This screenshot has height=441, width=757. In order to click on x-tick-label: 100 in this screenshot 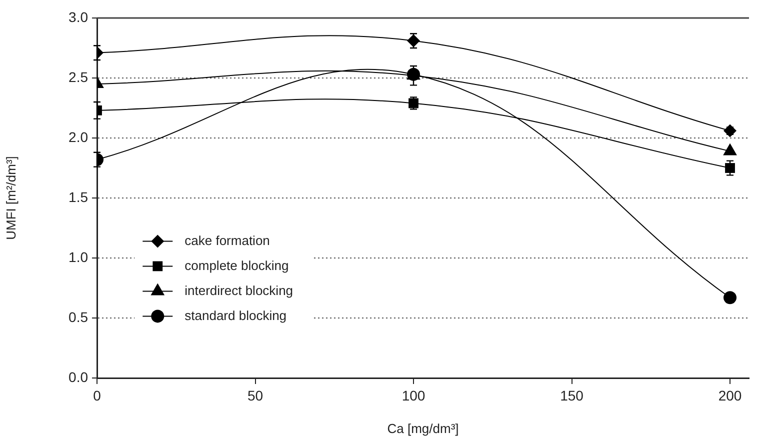, I will do `click(414, 395)`.